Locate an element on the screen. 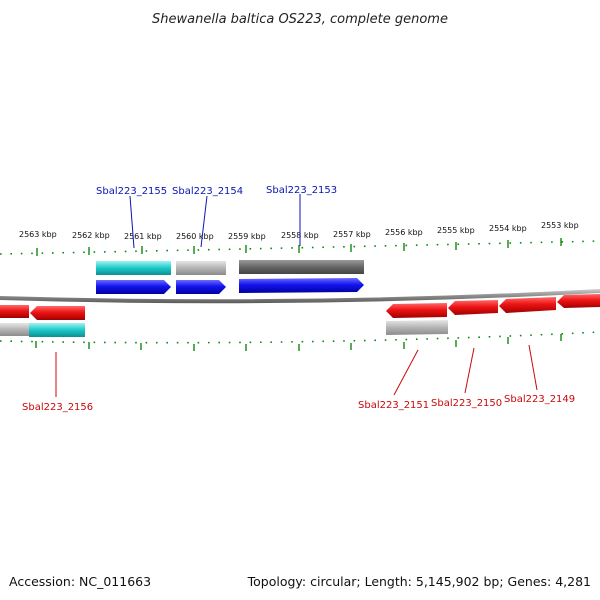  gene-label-sbal223-2153: Sbal223_2153 is located at coordinates (301, 190).